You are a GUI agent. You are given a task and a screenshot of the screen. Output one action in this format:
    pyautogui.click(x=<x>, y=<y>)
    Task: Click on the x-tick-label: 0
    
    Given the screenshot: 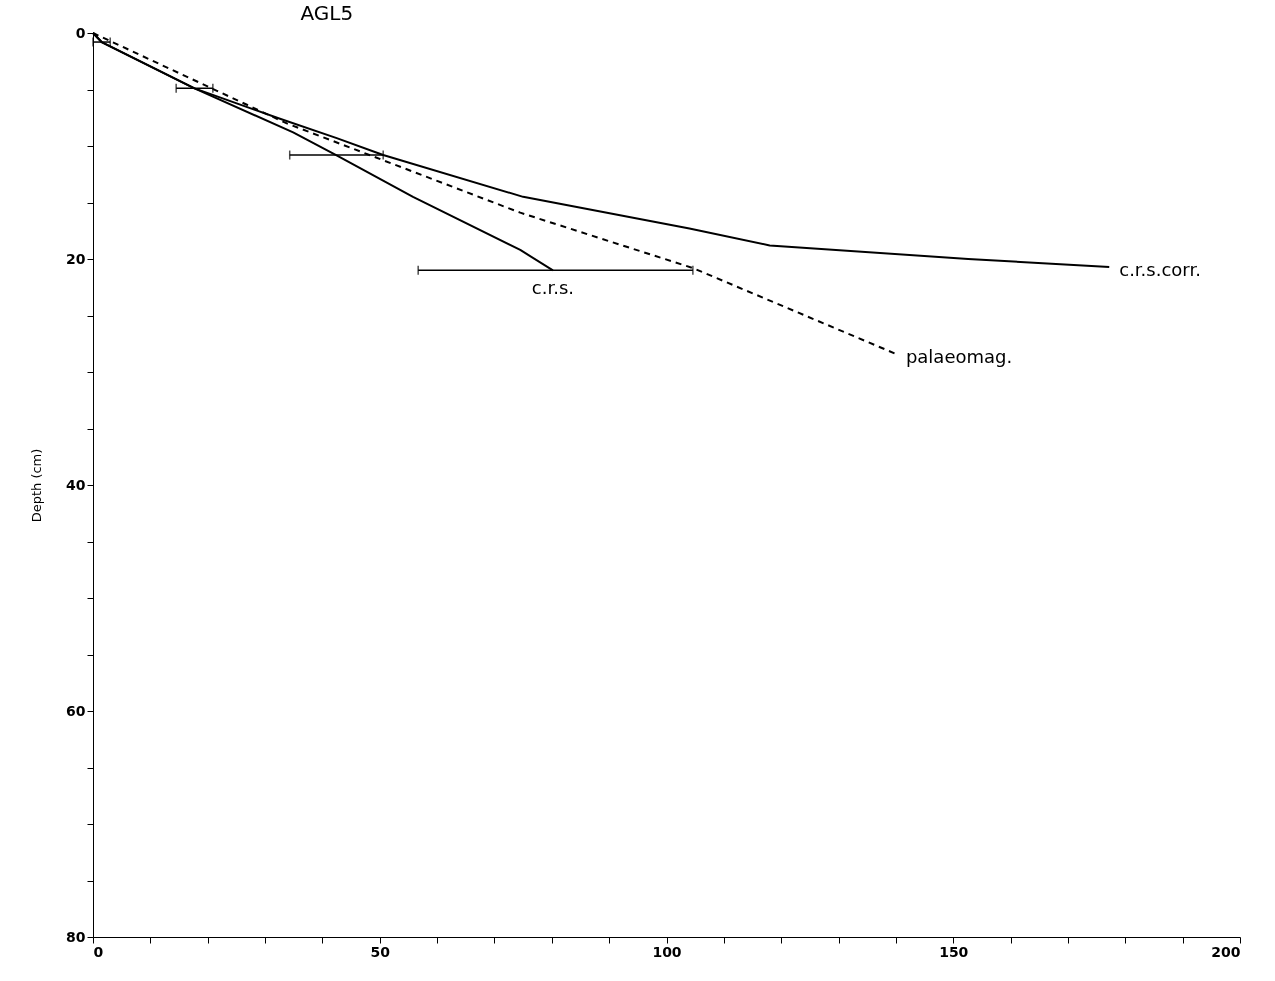 What is the action you would take?
    pyautogui.click(x=98, y=951)
    